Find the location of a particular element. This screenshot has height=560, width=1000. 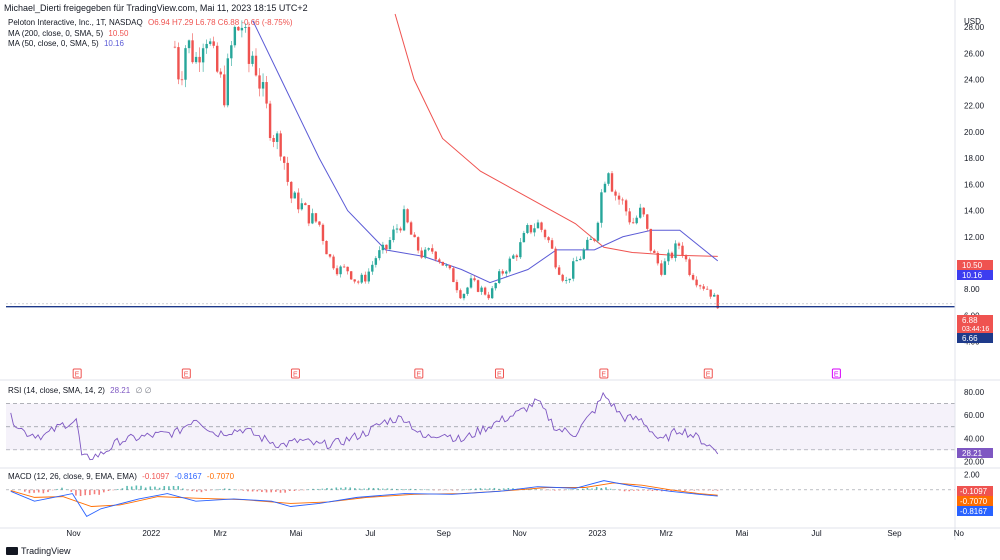

ma200-legend: MA (200, close, 0, SMA, 5) 10.50 is located at coordinates (68, 33).